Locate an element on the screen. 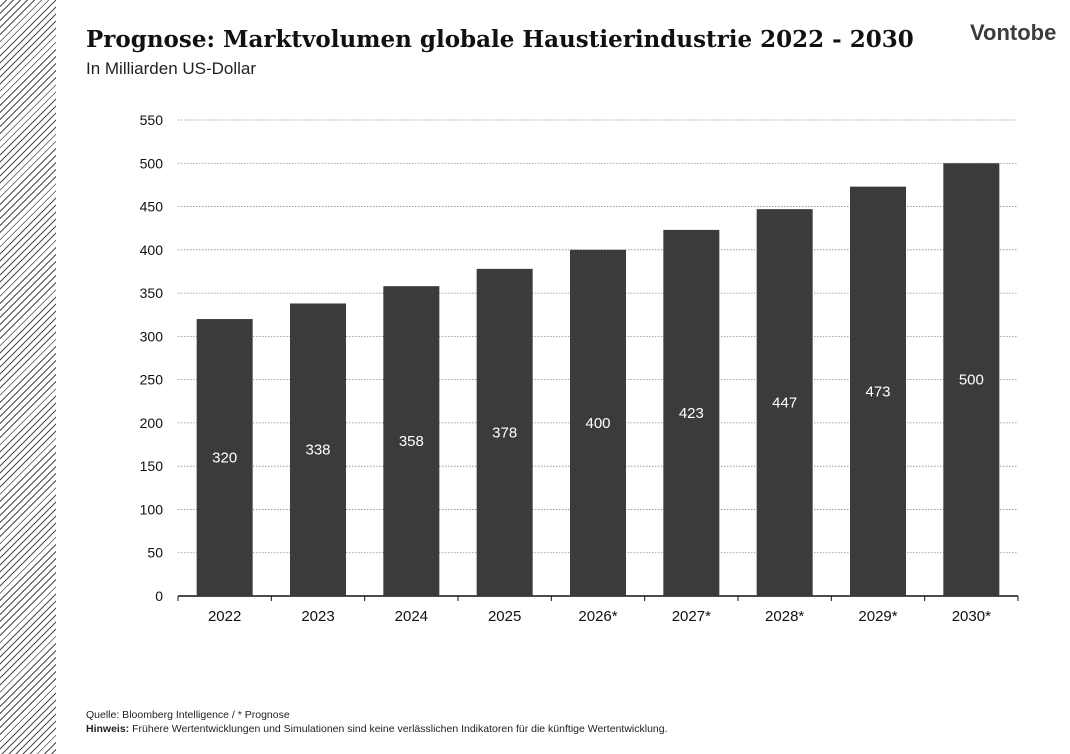 The width and height of the screenshot is (1070, 754). x-tick-label: 2024 is located at coordinates (411, 616).